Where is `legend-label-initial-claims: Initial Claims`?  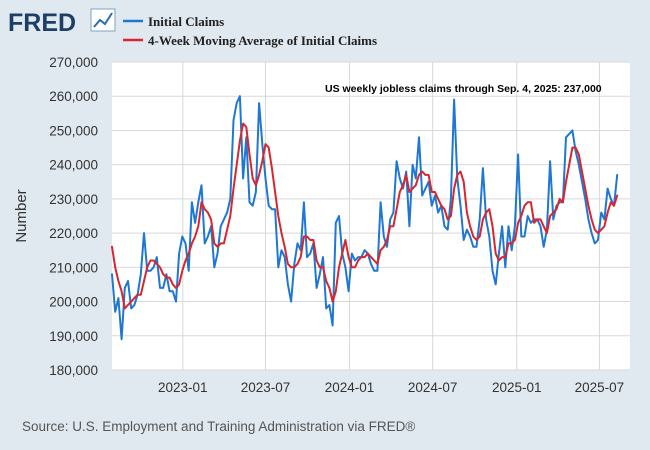
legend-label-initial-claims: Initial Claims is located at coordinates (186, 21).